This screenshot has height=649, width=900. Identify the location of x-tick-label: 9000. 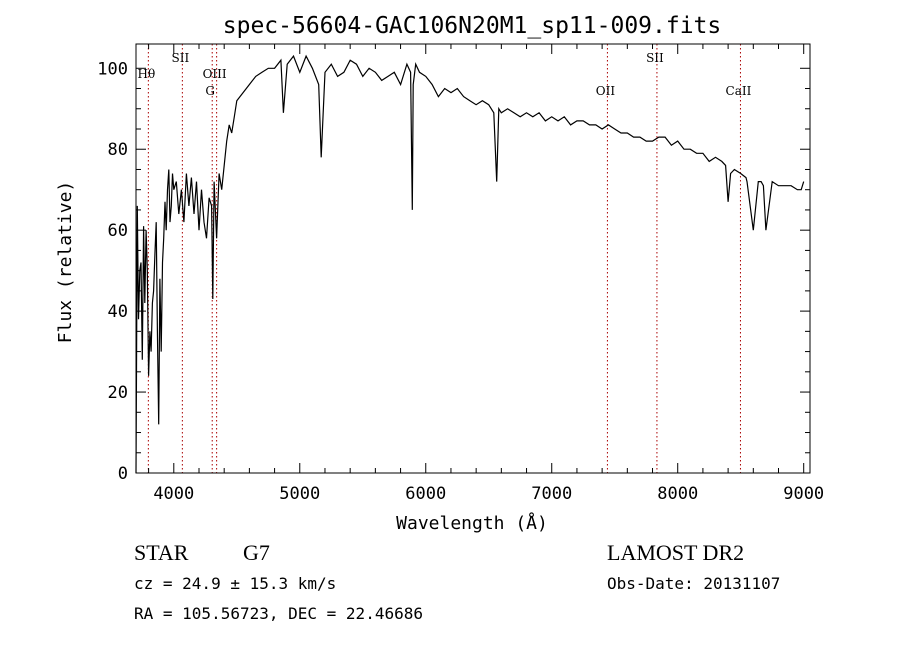
(803, 494).